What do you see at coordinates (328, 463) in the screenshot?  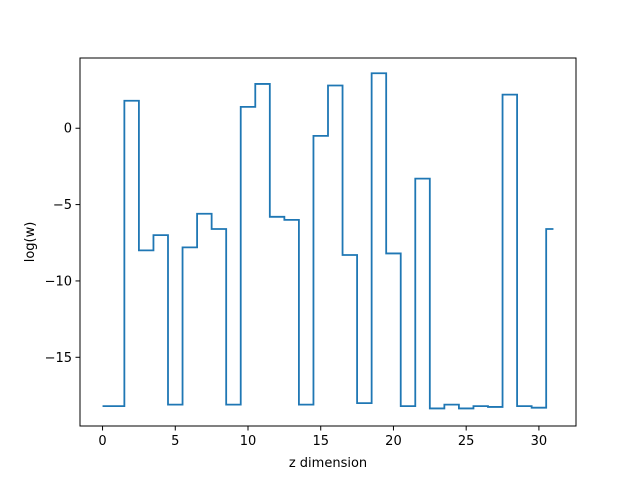 I see `x-axis-label: z dimension` at bounding box center [328, 463].